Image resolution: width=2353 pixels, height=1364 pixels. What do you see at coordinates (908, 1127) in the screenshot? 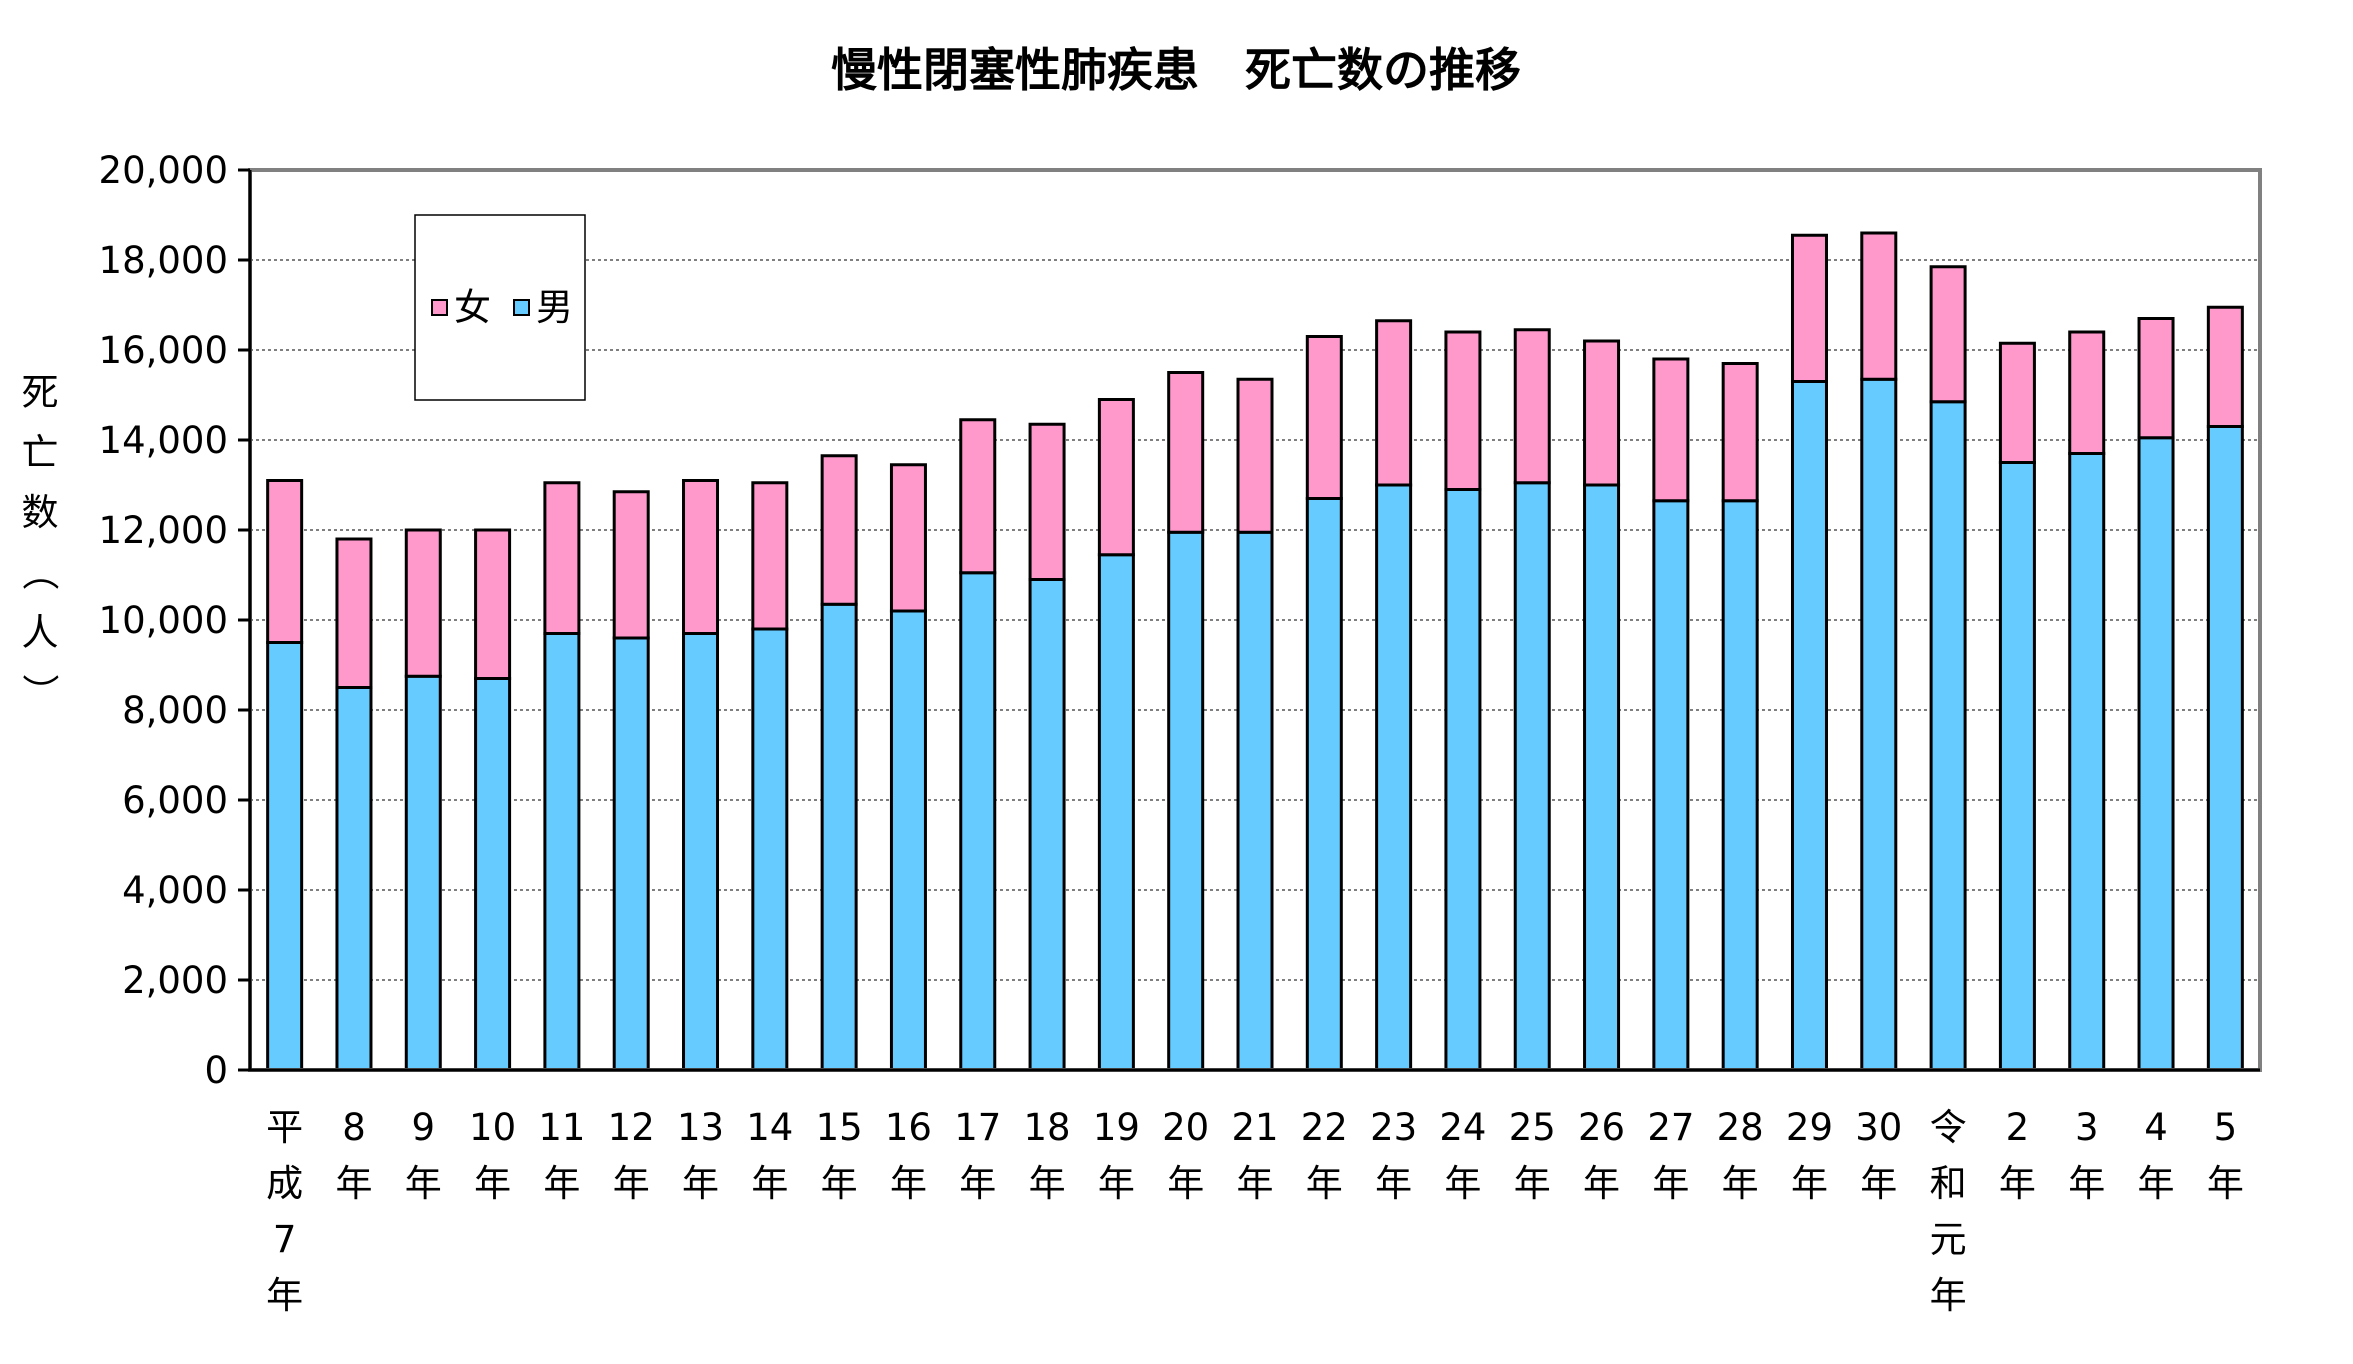
I see `x-tick-label-part: 16` at bounding box center [908, 1127].